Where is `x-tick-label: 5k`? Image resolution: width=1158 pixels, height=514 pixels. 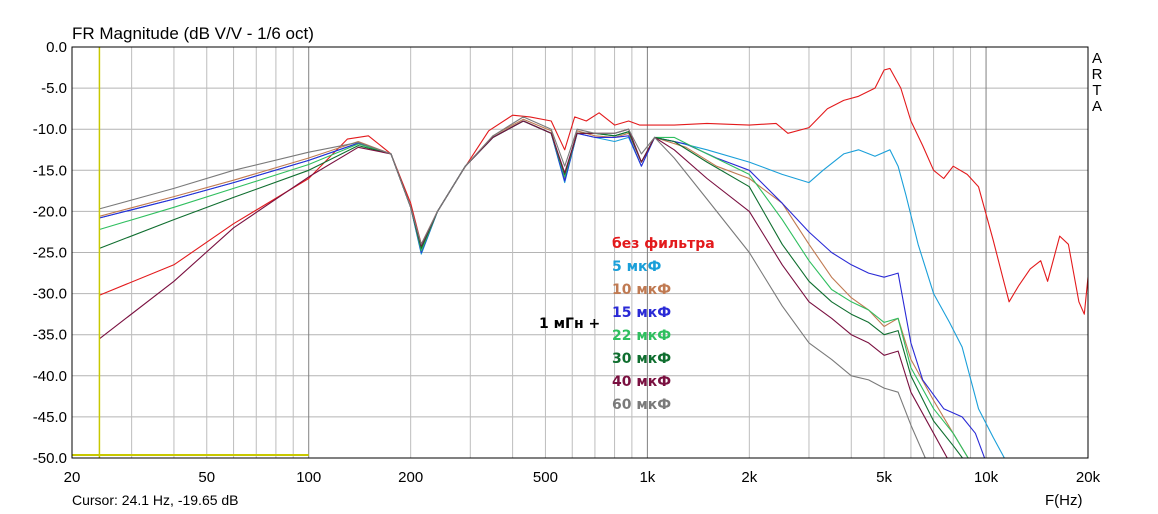 x-tick-label: 5k is located at coordinates (884, 477).